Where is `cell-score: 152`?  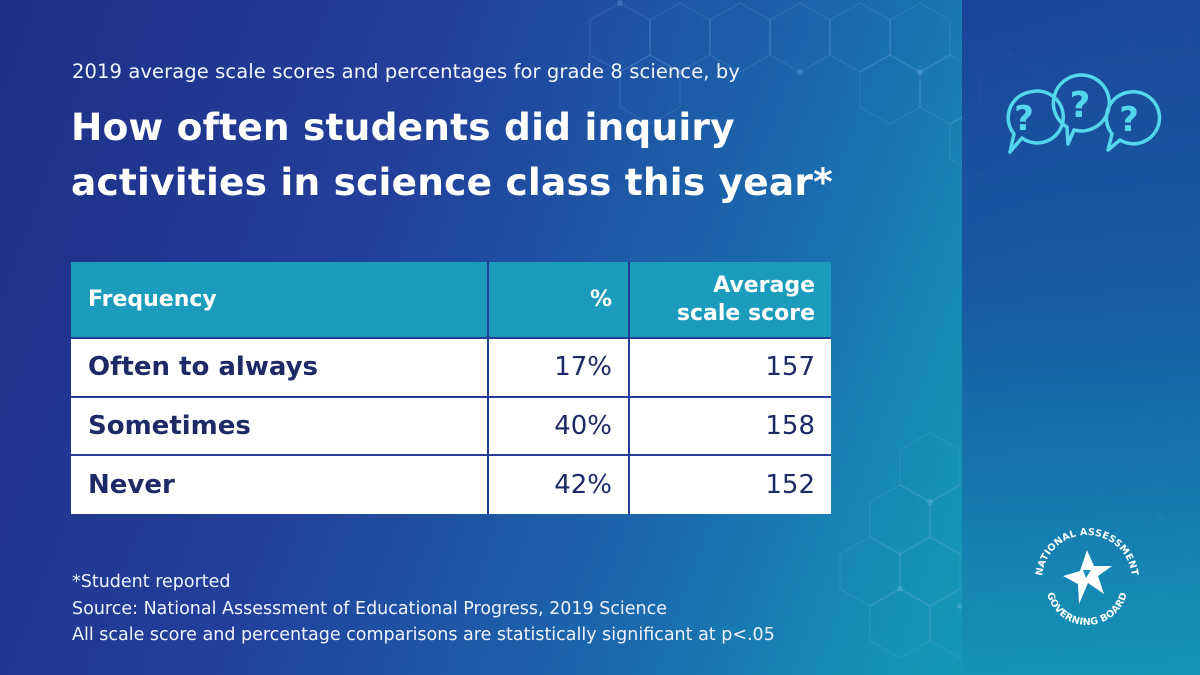 cell-score: 152 is located at coordinates (730, 484).